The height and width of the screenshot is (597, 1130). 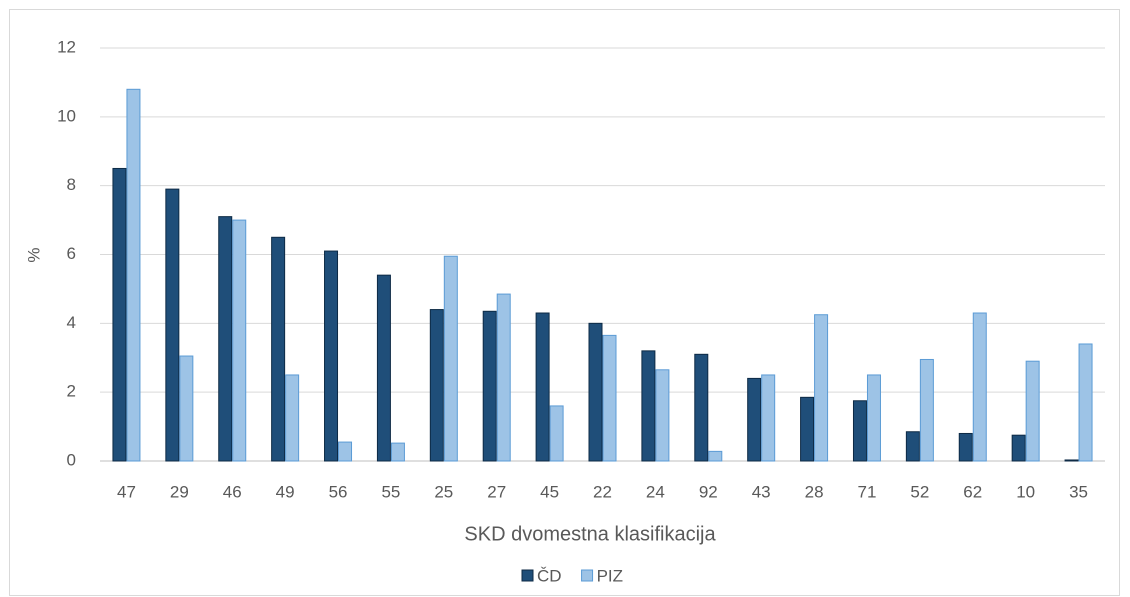 What do you see at coordinates (919, 491) in the screenshot?
I see `x-tick-label: 52` at bounding box center [919, 491].